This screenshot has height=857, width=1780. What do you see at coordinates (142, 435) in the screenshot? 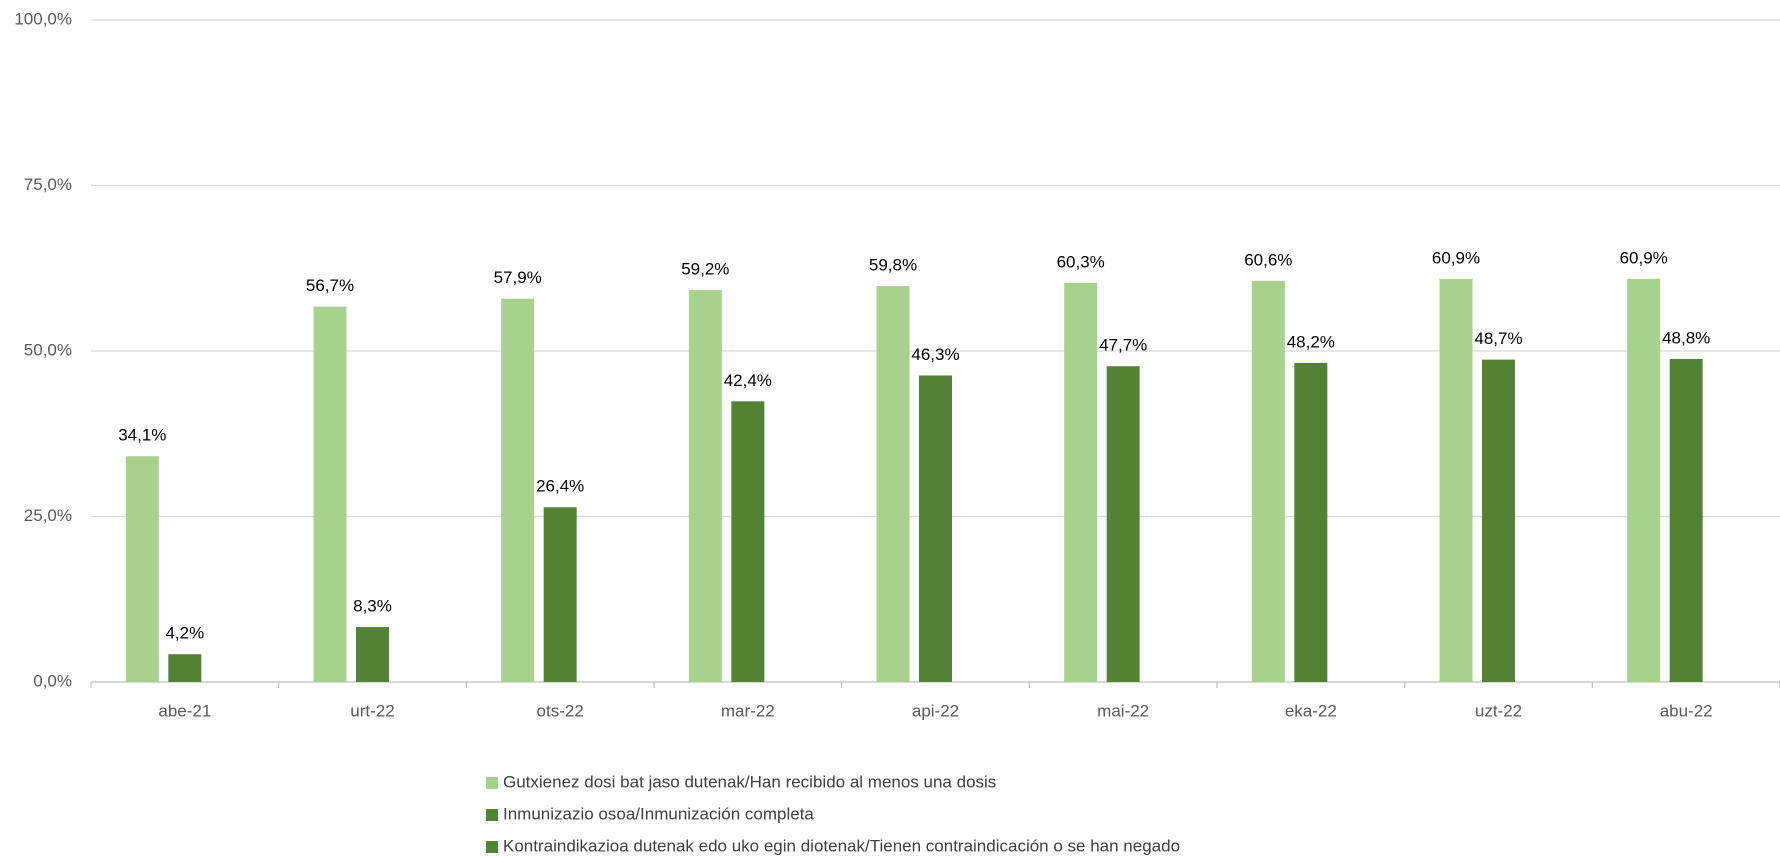
I see `value-label: 34,1%` at bounding box center [142, 435].